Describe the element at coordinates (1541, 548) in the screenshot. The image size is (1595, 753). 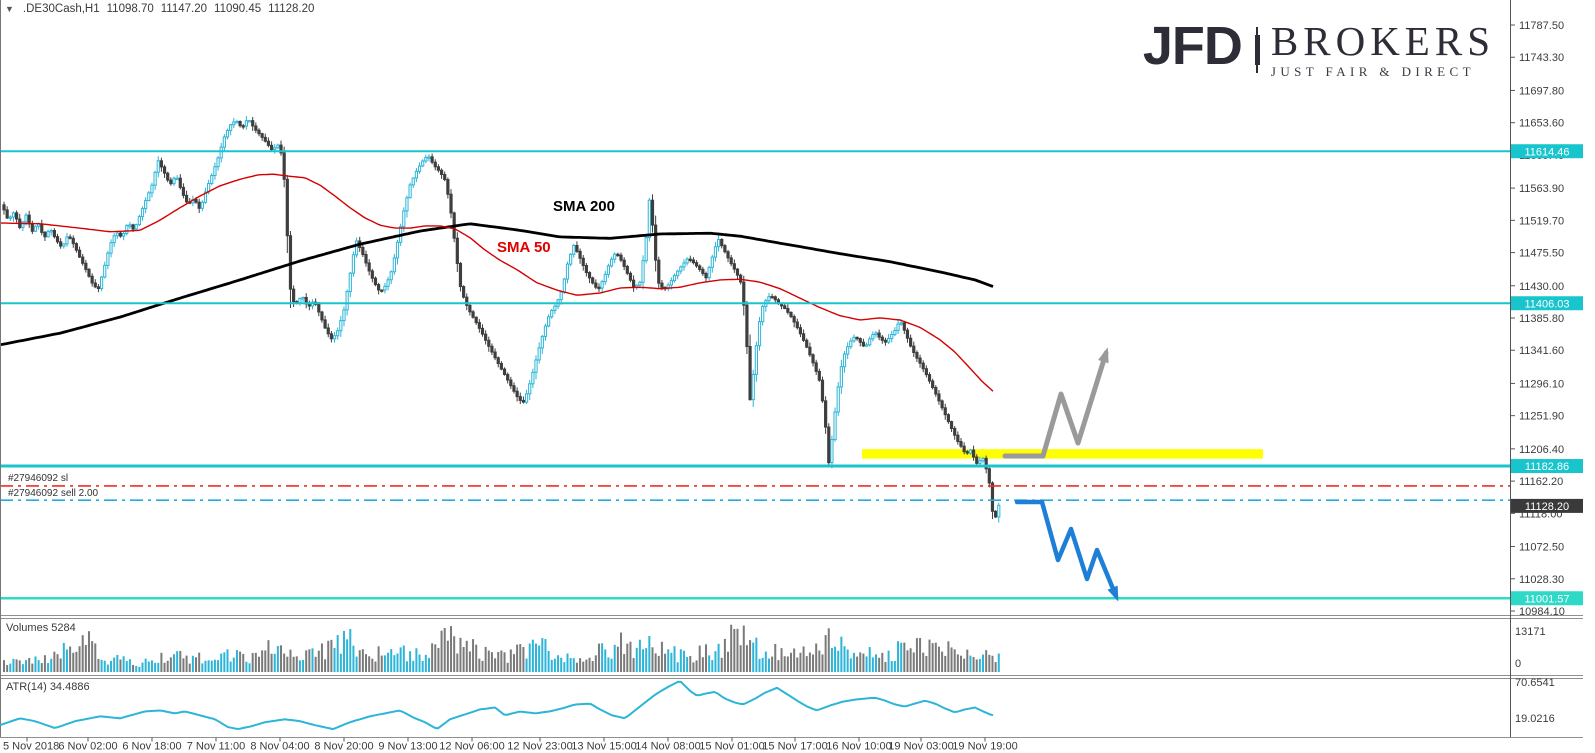
I see `price-tick-label: 11072.50` at that location.